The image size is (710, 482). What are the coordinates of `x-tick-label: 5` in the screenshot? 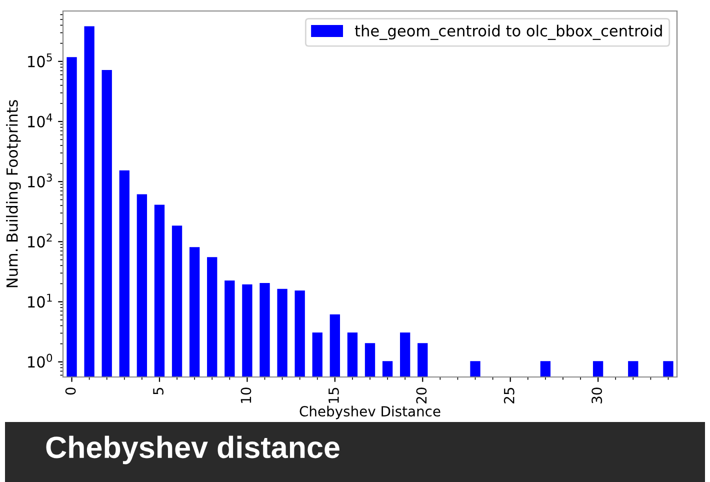 It's located at (158, 391).